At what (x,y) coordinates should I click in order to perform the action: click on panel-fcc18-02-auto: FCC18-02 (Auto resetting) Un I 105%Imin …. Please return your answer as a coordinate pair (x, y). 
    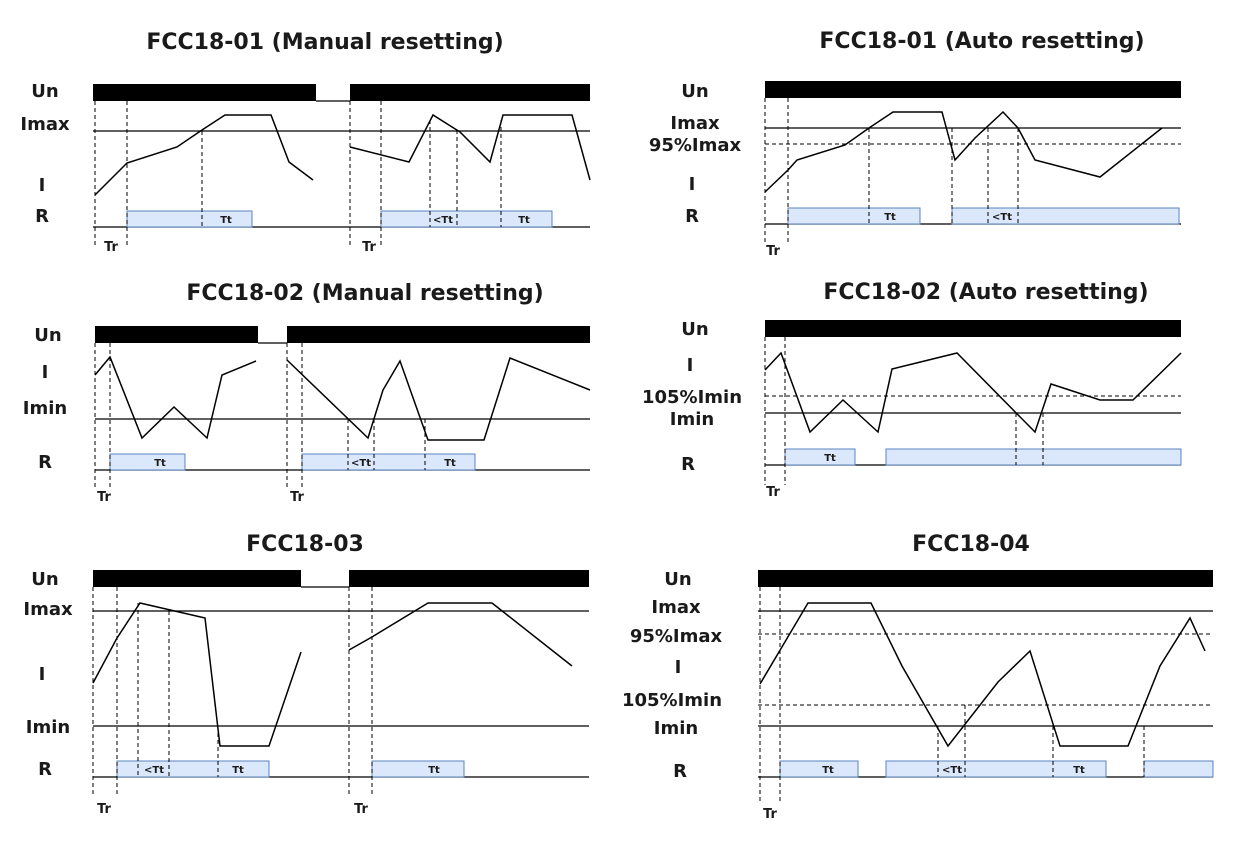
    Looking at the image, I should click on (912, 390).